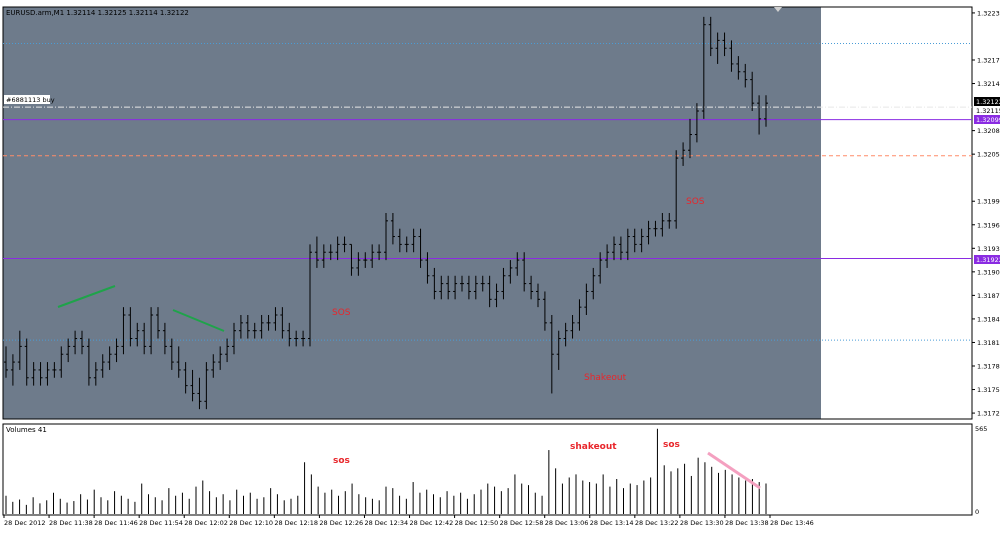  I want to click on trendline-right, so click(198, 320).